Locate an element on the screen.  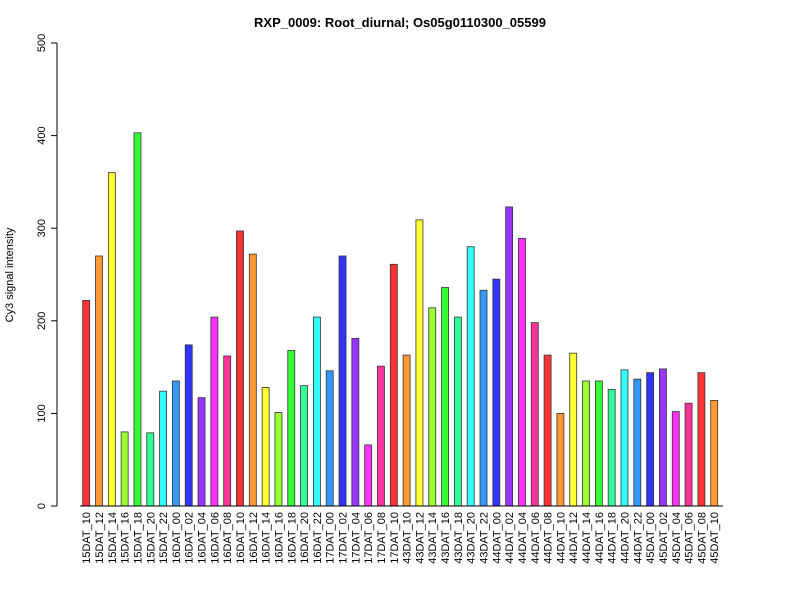
x-tick-label: 16DAT_10 is located at coordinates (241, 538).